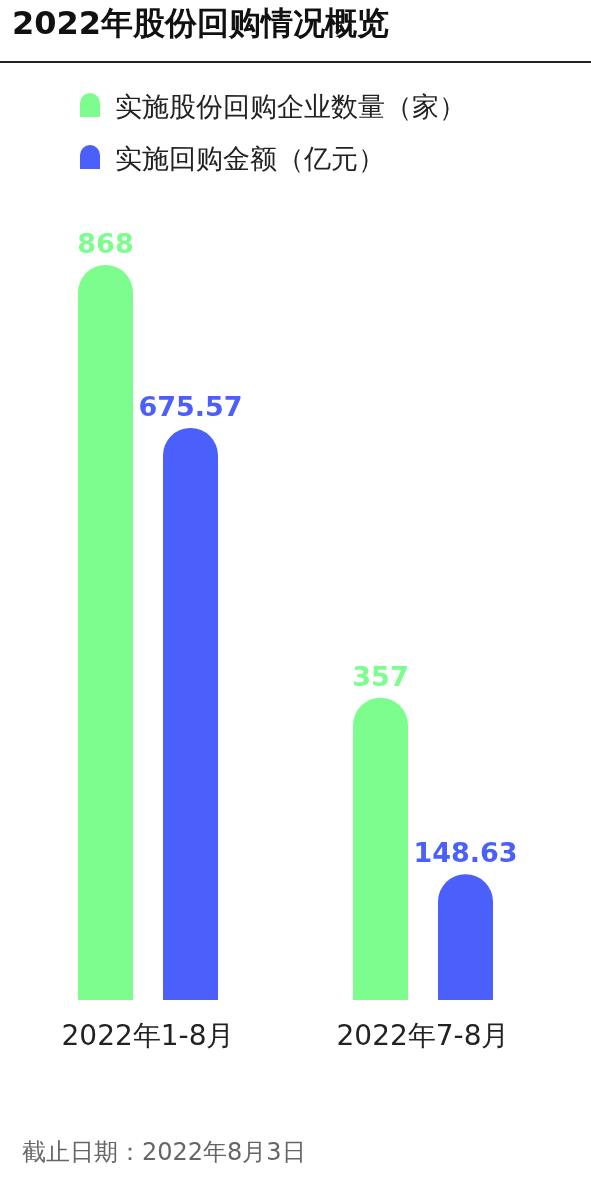 This screenshot has width=591, height=1181. I want to click on data-label: 148.63, so click(465, 853).